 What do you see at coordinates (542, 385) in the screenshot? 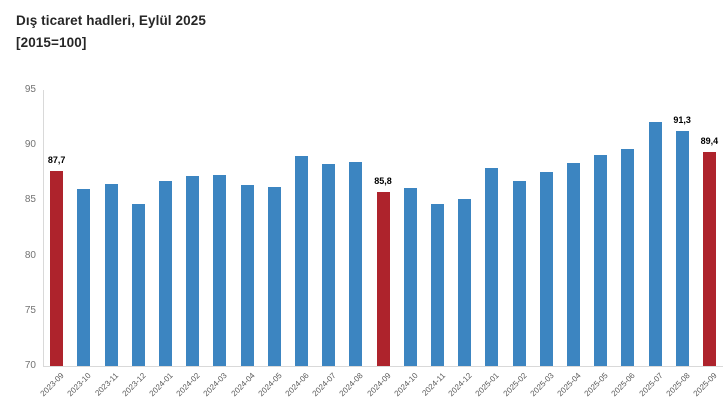
I see `x-tick-label-2025-03: 2025-03` at bounding box center [542, 385].